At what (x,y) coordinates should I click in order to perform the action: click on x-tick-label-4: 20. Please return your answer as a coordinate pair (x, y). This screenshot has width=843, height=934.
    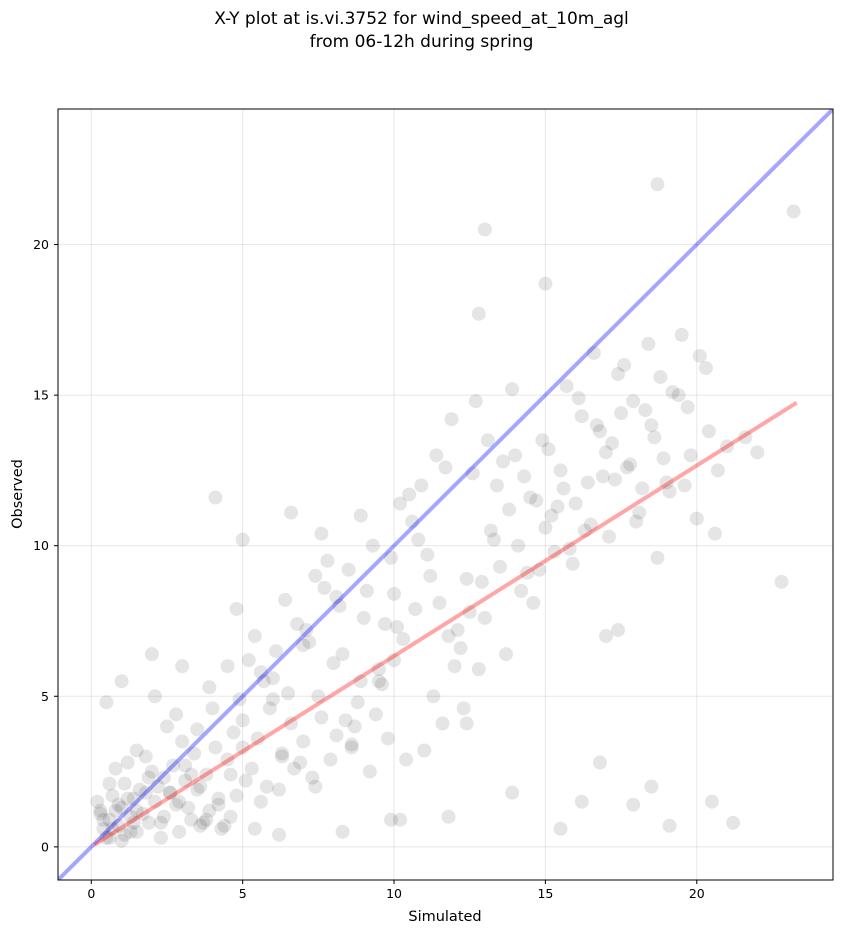
    Looking at the image, I should click on (697, 893).